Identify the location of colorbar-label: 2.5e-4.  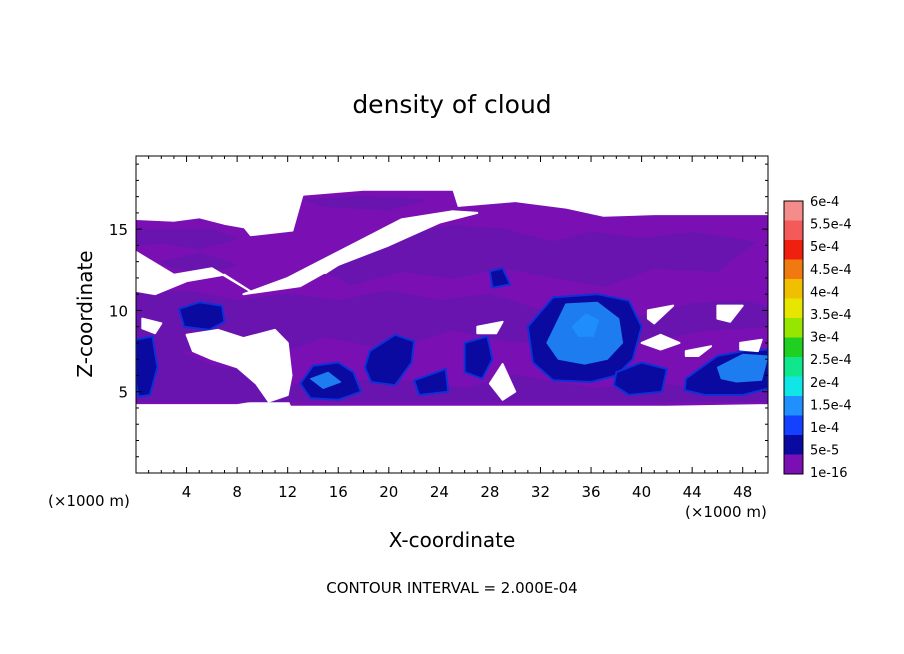
(831, 360).